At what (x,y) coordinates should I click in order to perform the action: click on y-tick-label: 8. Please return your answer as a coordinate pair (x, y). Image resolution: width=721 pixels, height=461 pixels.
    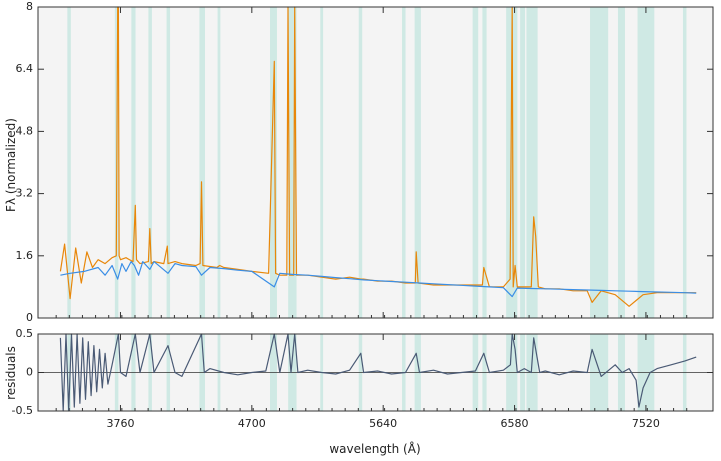
    Looking at the image, I should click on (29, 6).